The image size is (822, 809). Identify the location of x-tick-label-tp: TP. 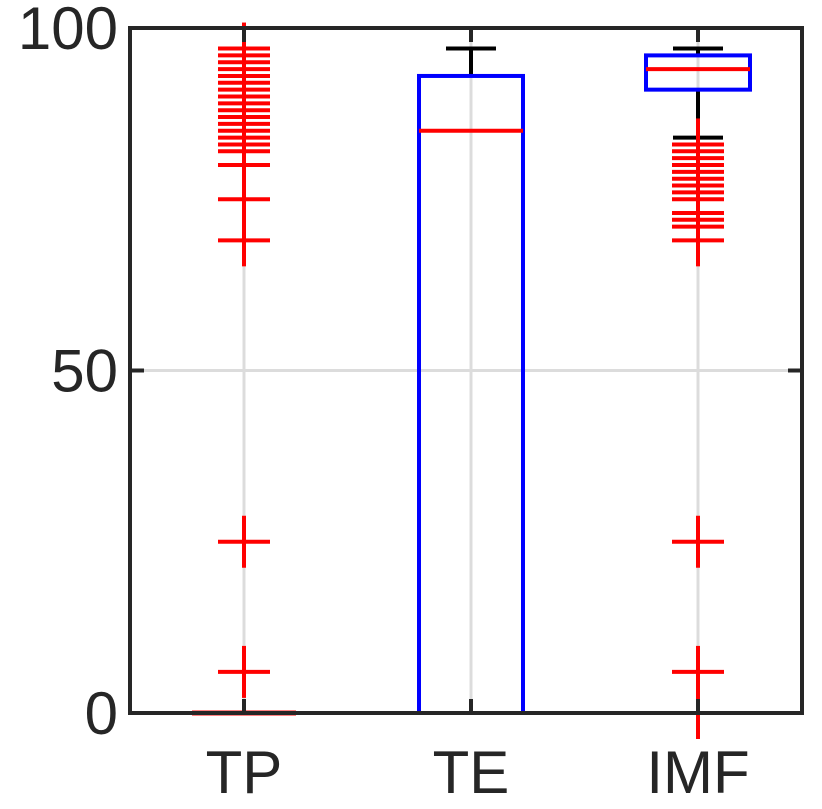
(244, 772).